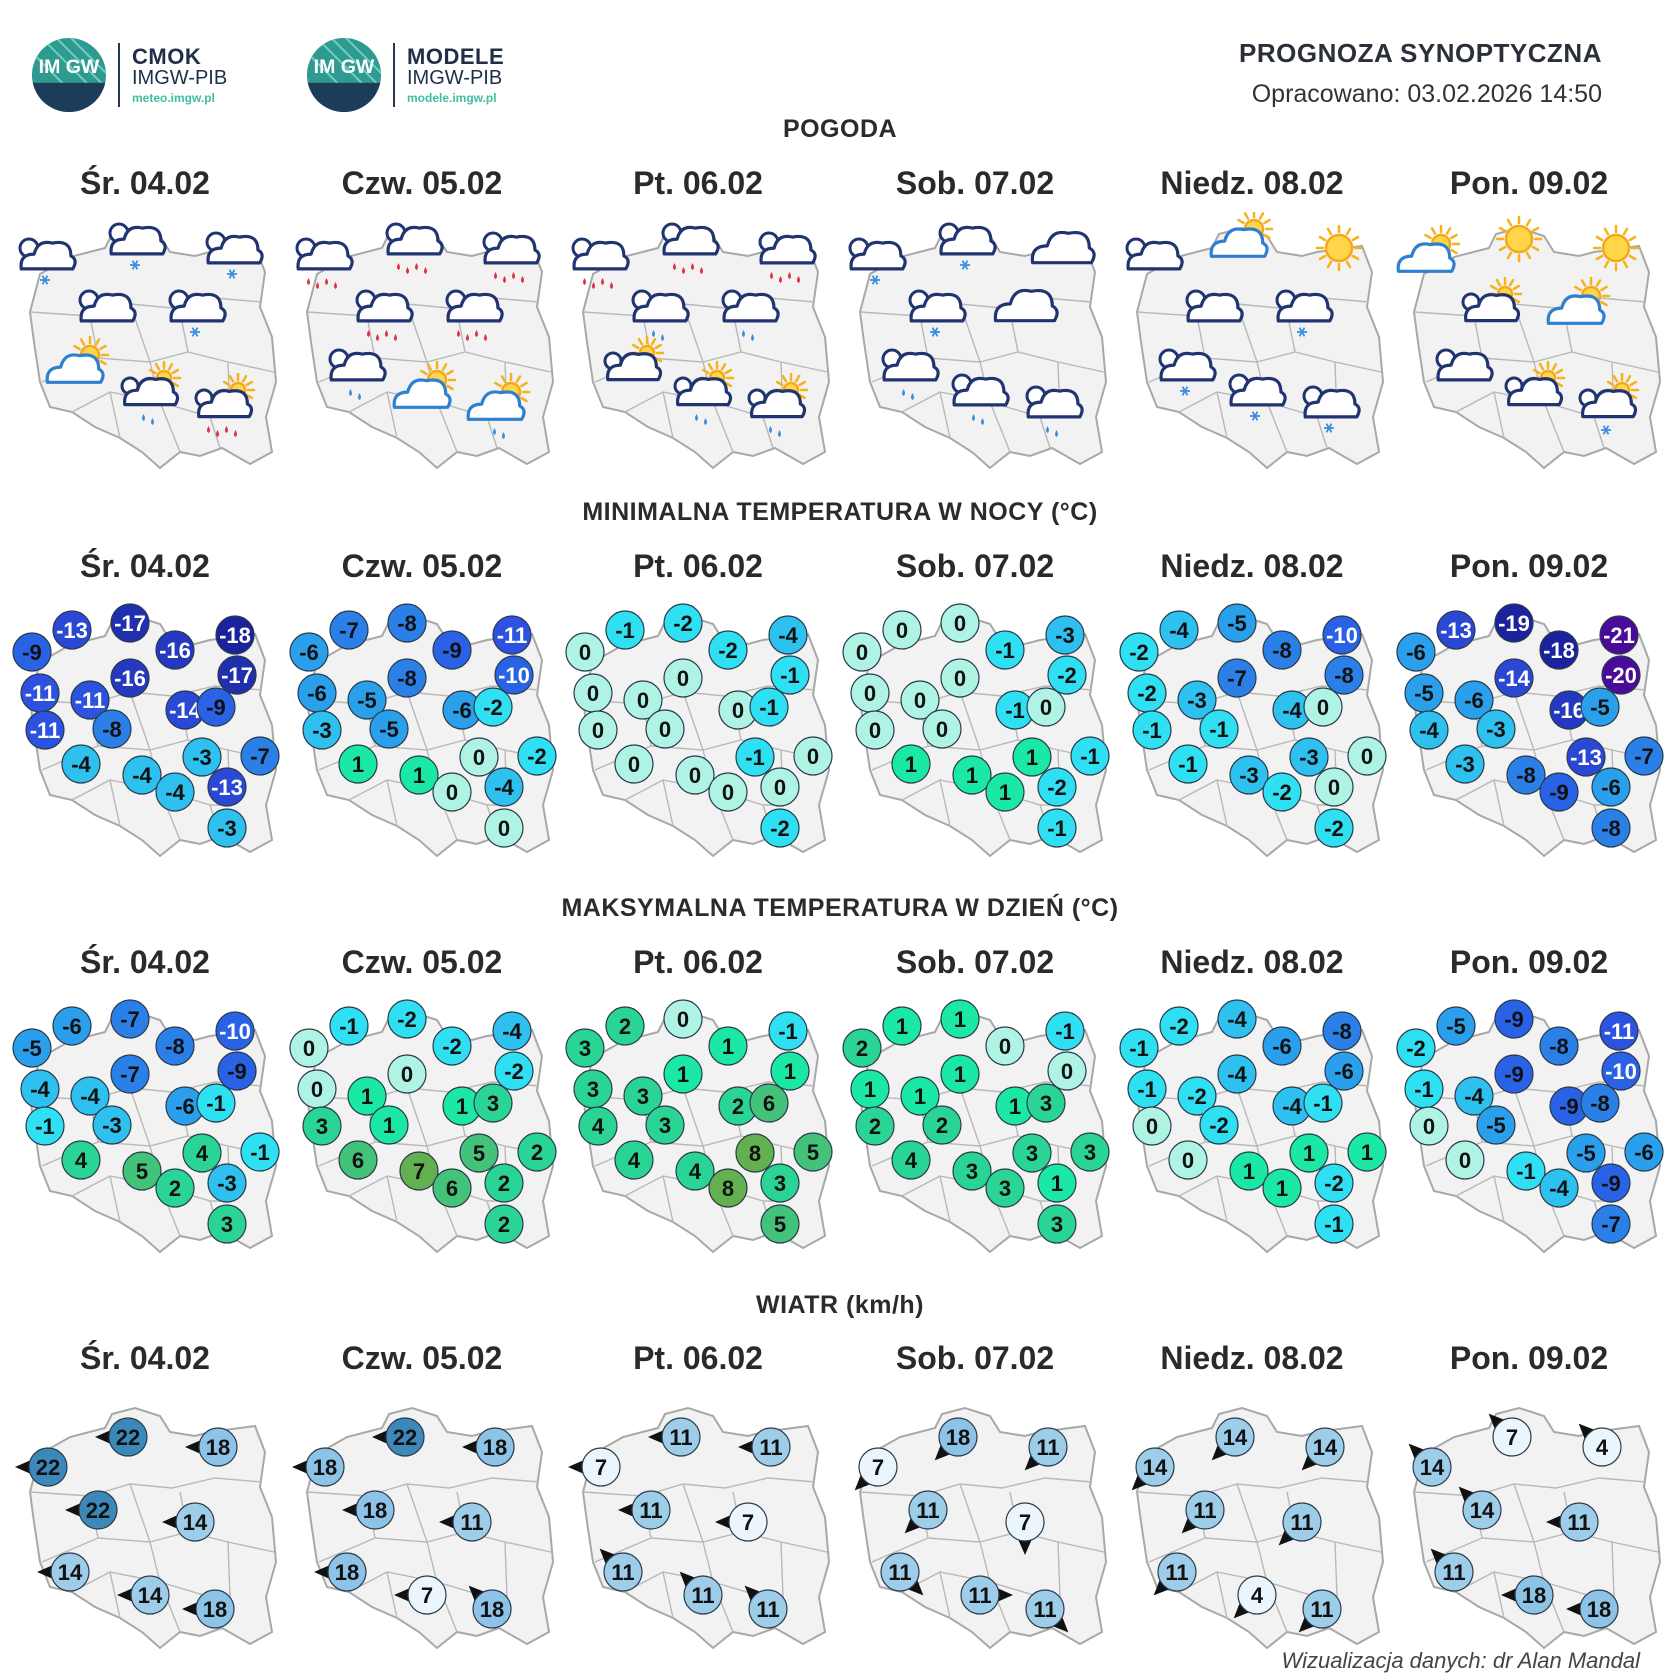 Image resolution: width=1680 pixels, height=1680 pixels. Describe the element at coordinates (185, 710) in the screenshot. I see `temp-marker: -14` at that location.